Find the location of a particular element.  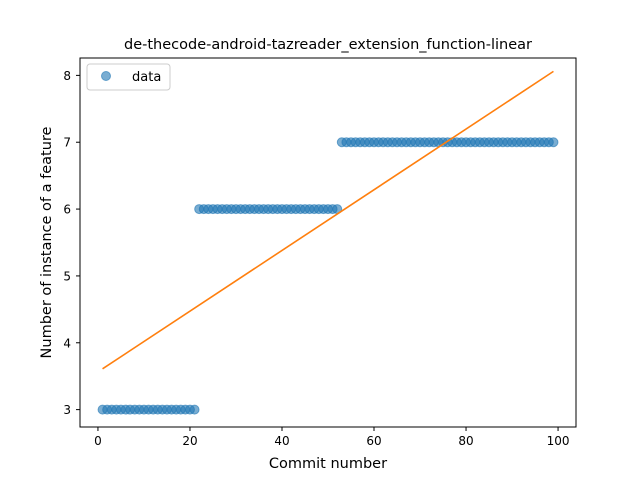

x-tick-label: 40 is located at coordinates (281, 441).